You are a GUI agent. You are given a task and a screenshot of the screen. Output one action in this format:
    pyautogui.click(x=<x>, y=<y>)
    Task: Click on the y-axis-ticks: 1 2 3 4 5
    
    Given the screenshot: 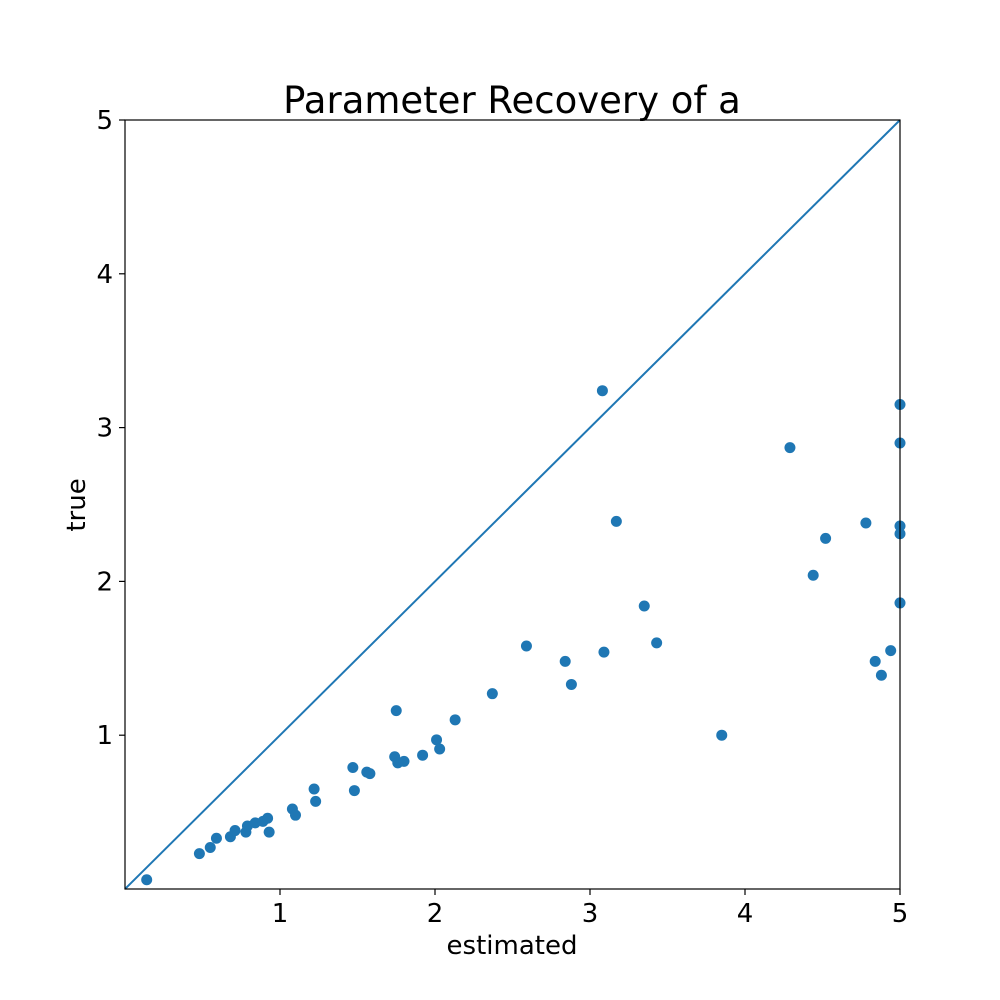 What is the action you would take?
    pyautogui.click(x=110, y=428)
    